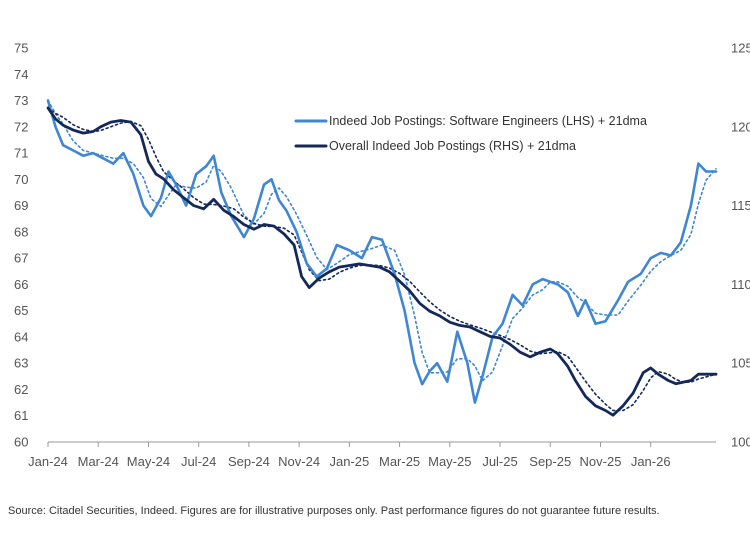 Image resolution: width=750 pixels, height=536 pixels. What do you see at coordinates (148, 461) in the screenshot?
I see `x-tick-label: May-24` at bounding box center [148, 461].